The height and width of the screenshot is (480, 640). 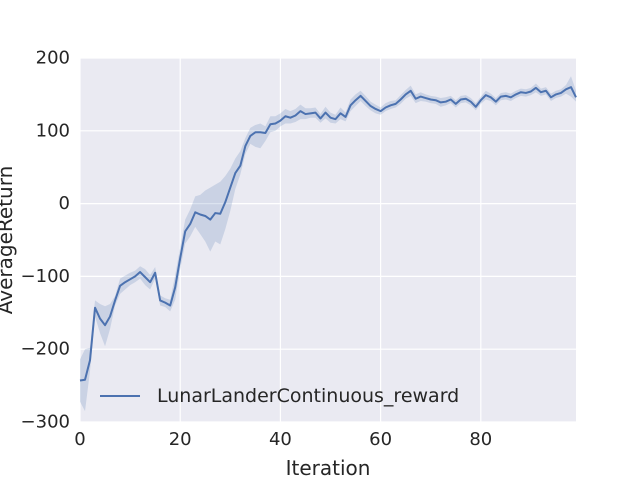 What do you see at coordinates (8, 240) in the screenshot?
I see `y-axis-label: AverageReturn` at bounding box center [8, 240].